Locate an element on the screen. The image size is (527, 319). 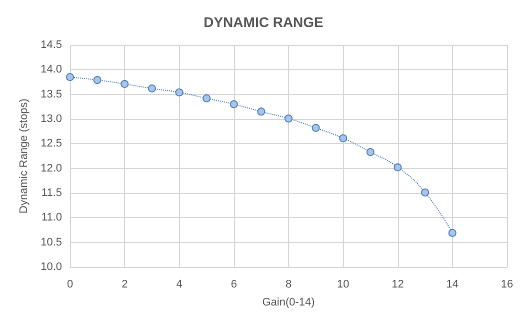
y-tick-label: 10.0 is located at coordinates (51, 267).